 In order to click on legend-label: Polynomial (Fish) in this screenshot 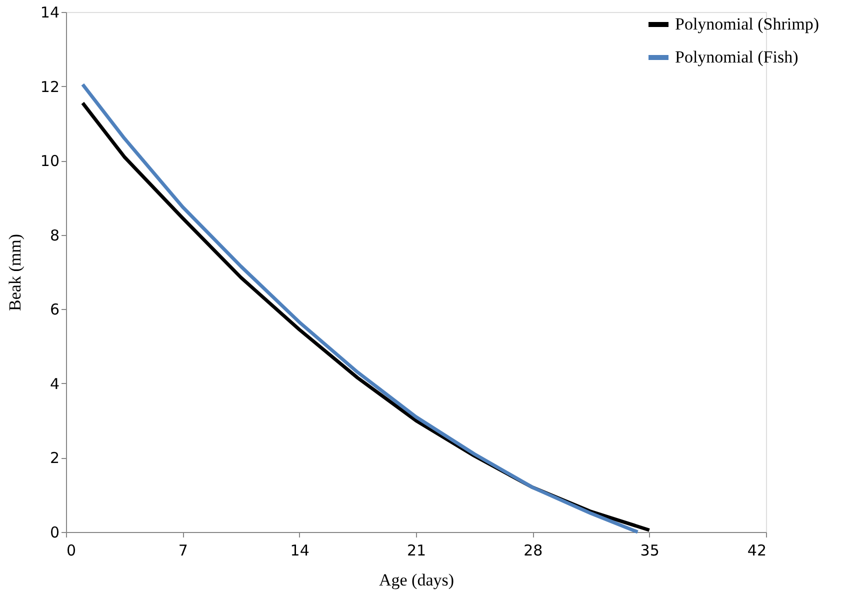, I will do `click(736, 57)`.